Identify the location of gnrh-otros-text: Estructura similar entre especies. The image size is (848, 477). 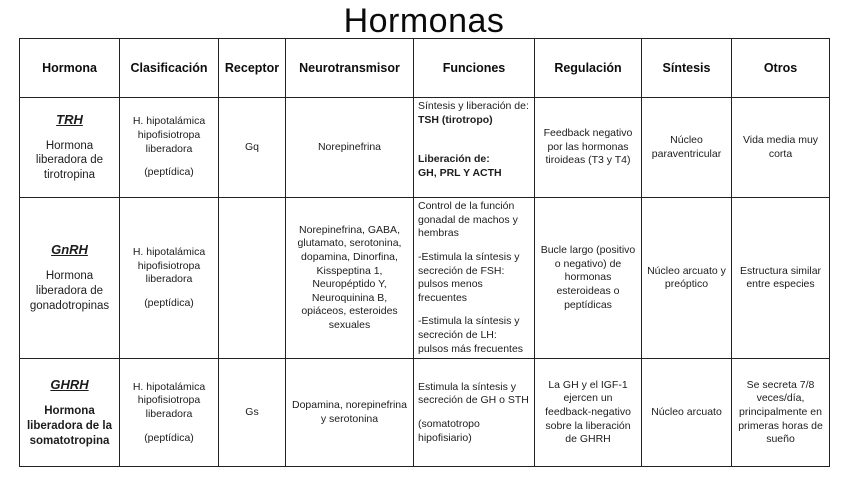
(780, 277).